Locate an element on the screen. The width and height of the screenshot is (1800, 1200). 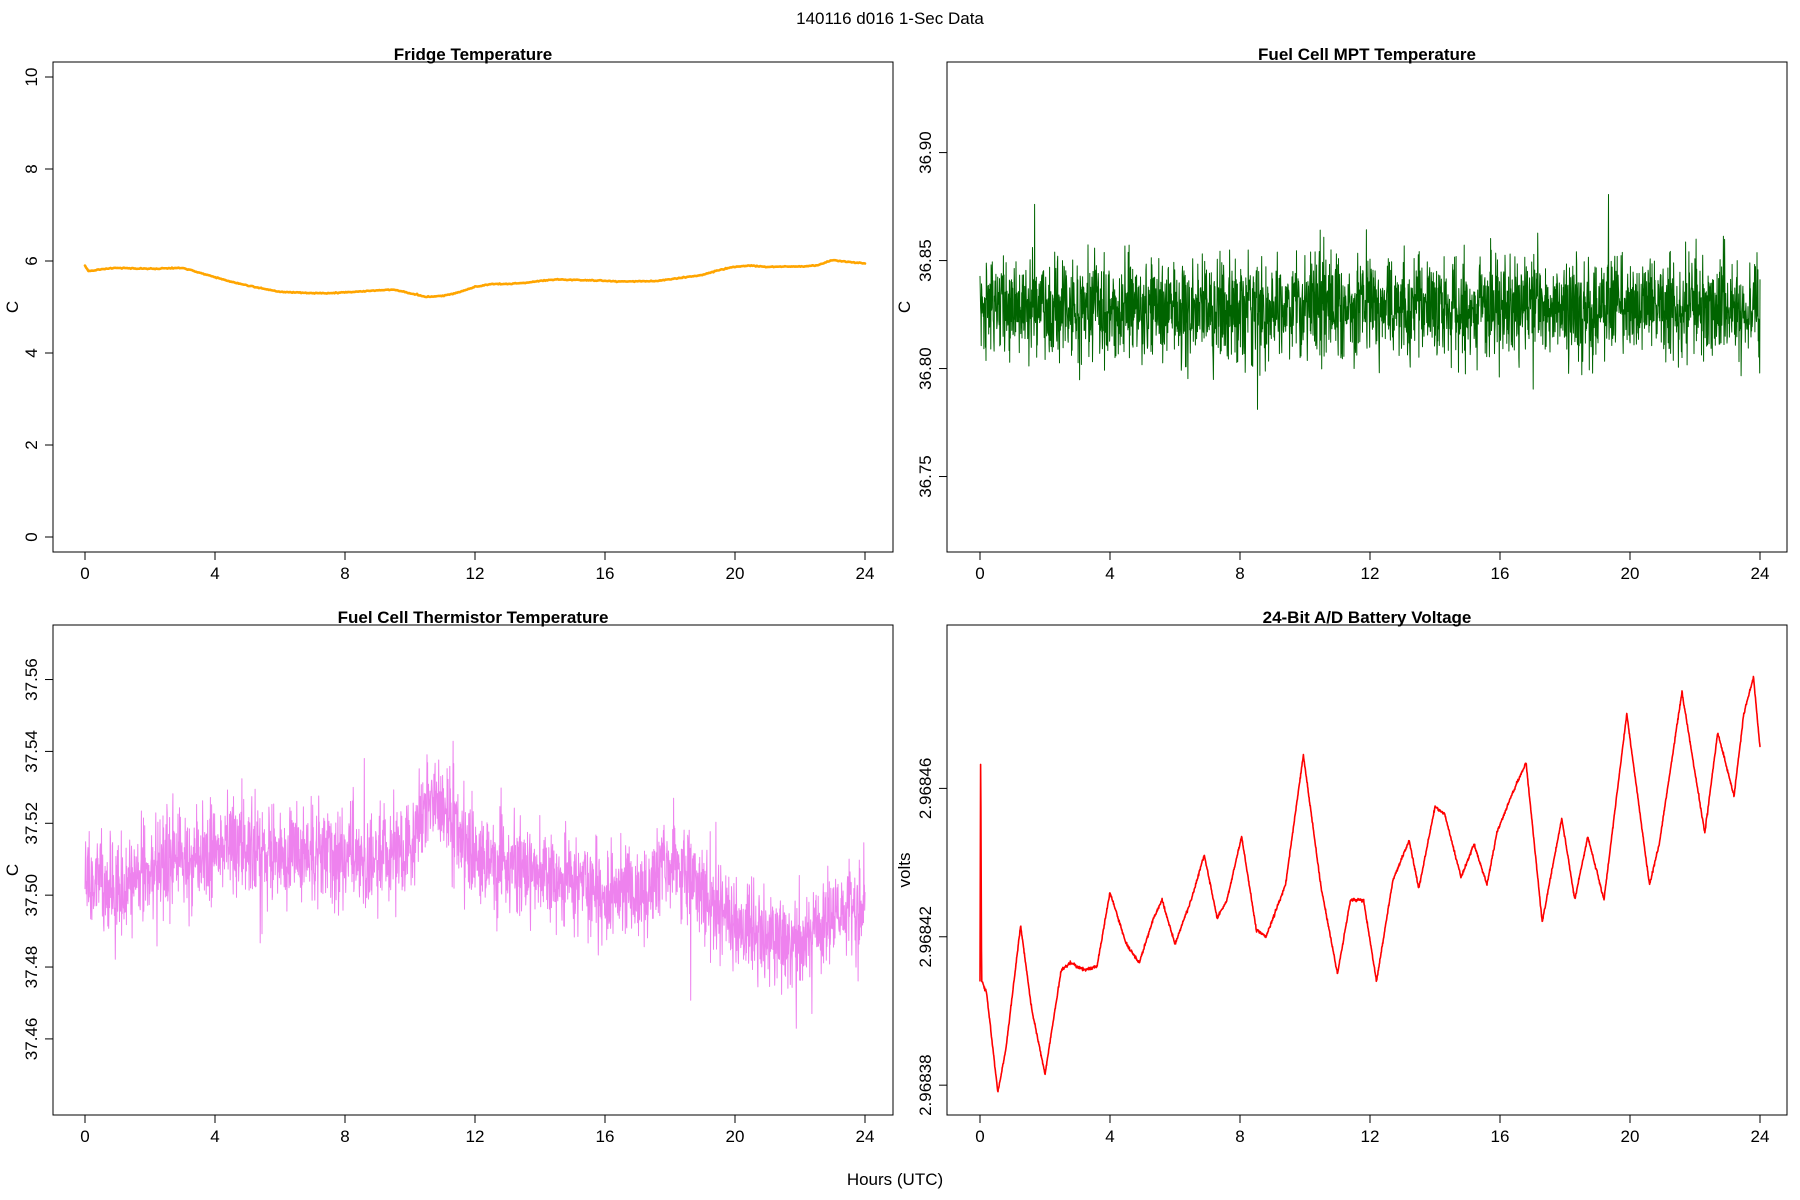
y-tick-label: 8 is located at coordinates (31, 168).